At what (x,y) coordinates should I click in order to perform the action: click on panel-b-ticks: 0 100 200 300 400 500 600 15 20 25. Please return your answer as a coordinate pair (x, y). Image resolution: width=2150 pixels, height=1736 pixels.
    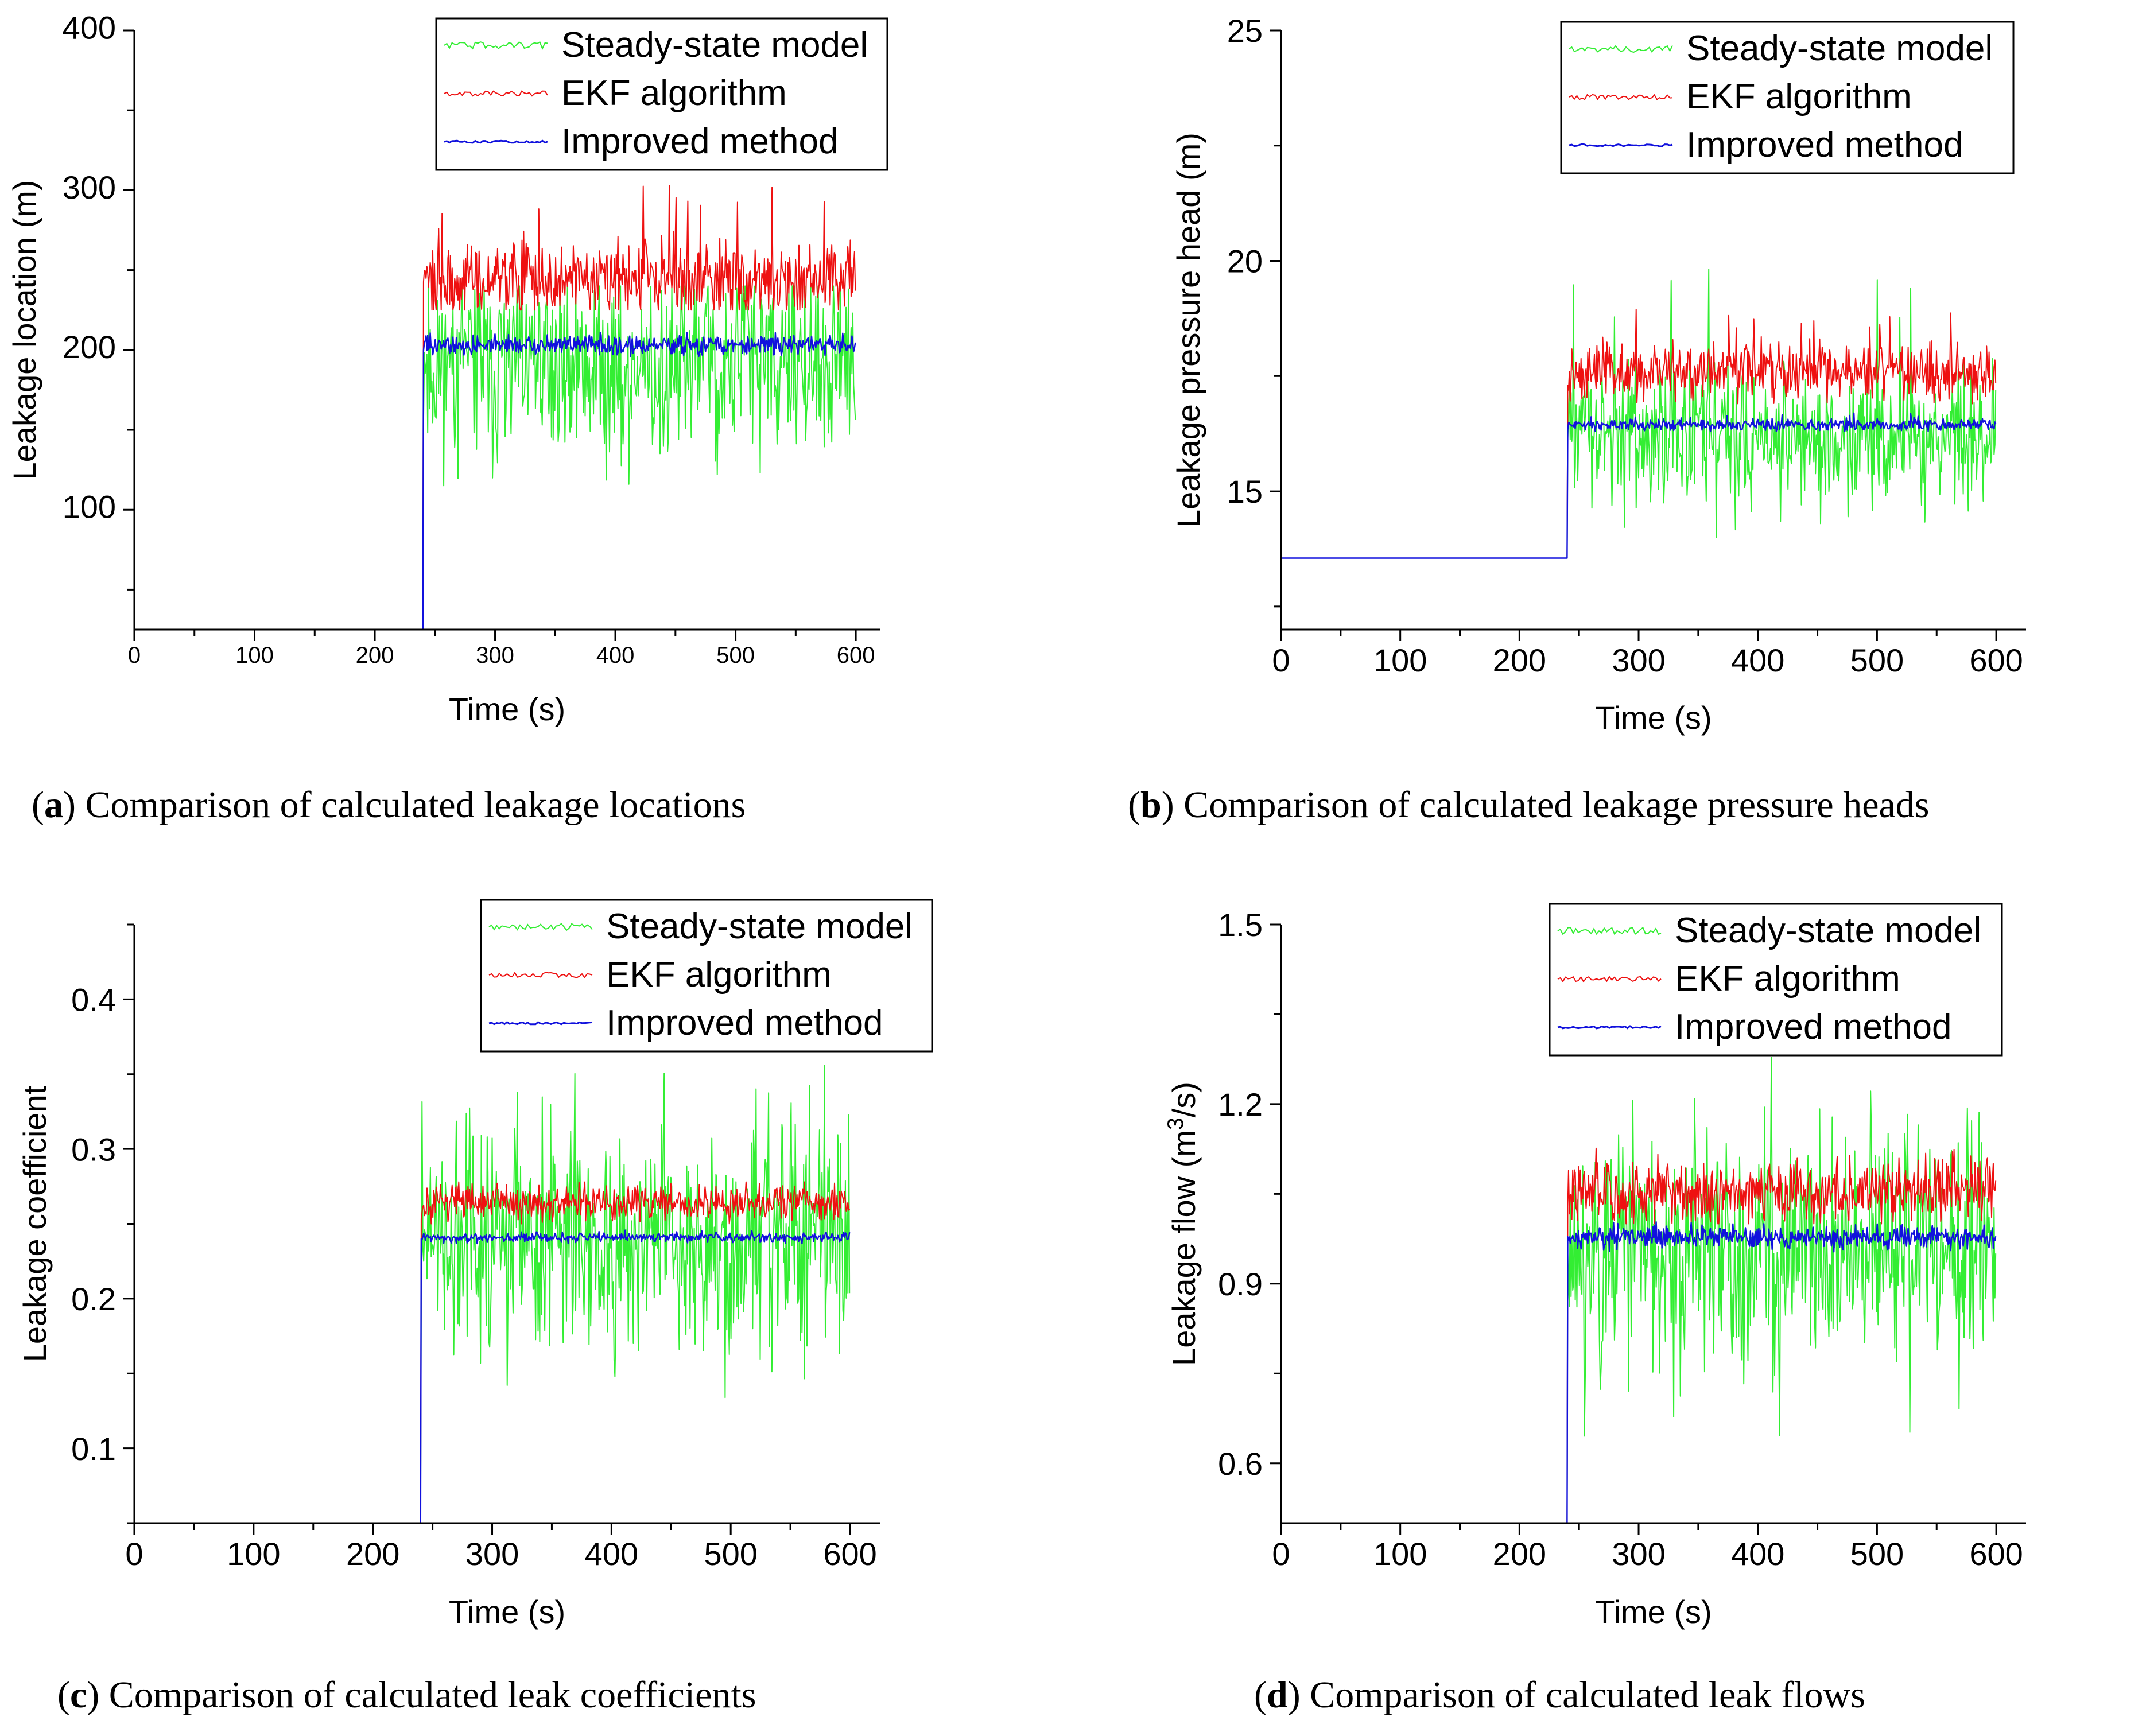
    Looking at the image, I should click on (1625, 345).